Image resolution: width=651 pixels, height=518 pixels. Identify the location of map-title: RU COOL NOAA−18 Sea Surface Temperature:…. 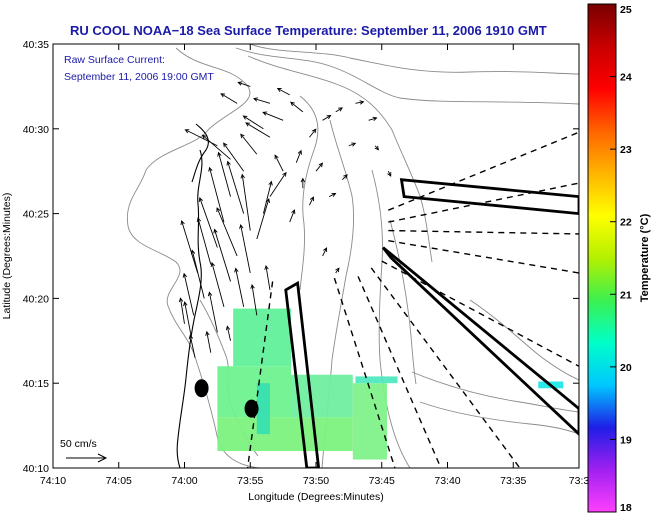
(308, 30).